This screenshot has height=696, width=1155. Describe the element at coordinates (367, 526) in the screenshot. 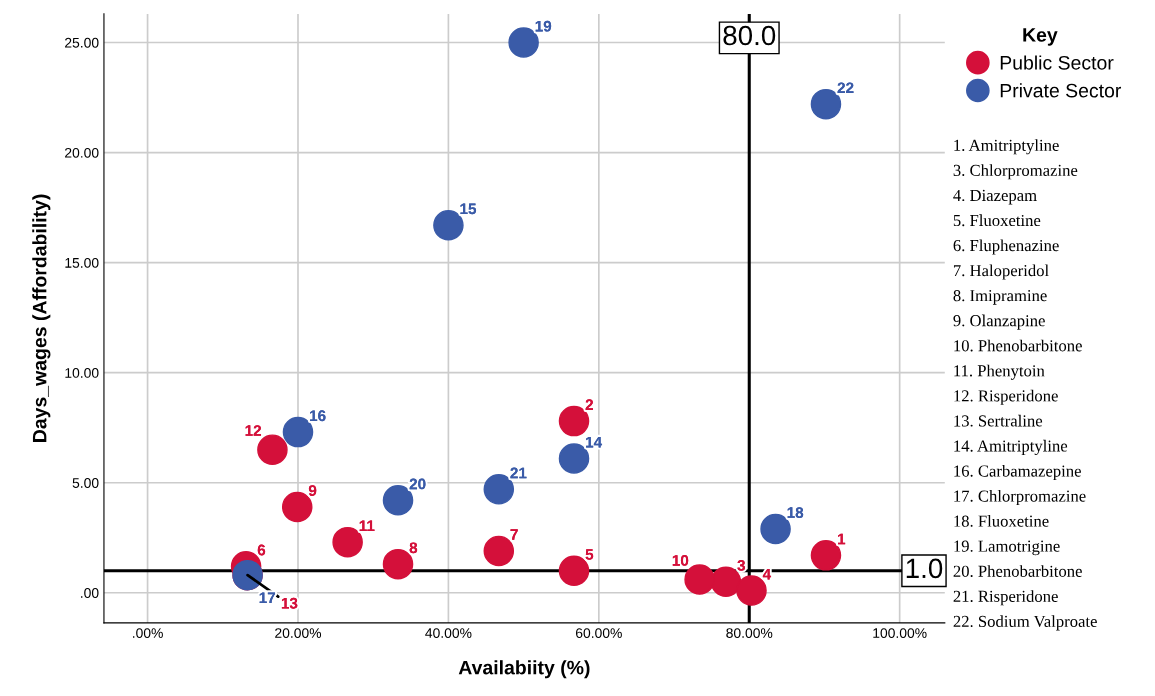

I see `annotation: 11` at that location.